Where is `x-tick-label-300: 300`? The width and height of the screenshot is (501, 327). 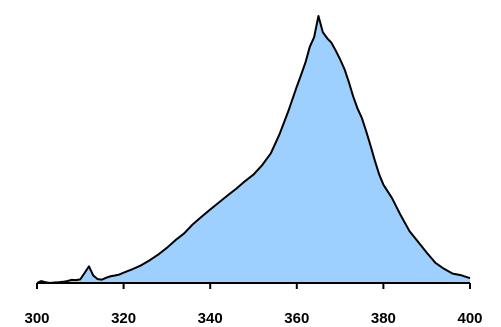 x-tick-label-300: 300 is located at coordinates (36, 318).